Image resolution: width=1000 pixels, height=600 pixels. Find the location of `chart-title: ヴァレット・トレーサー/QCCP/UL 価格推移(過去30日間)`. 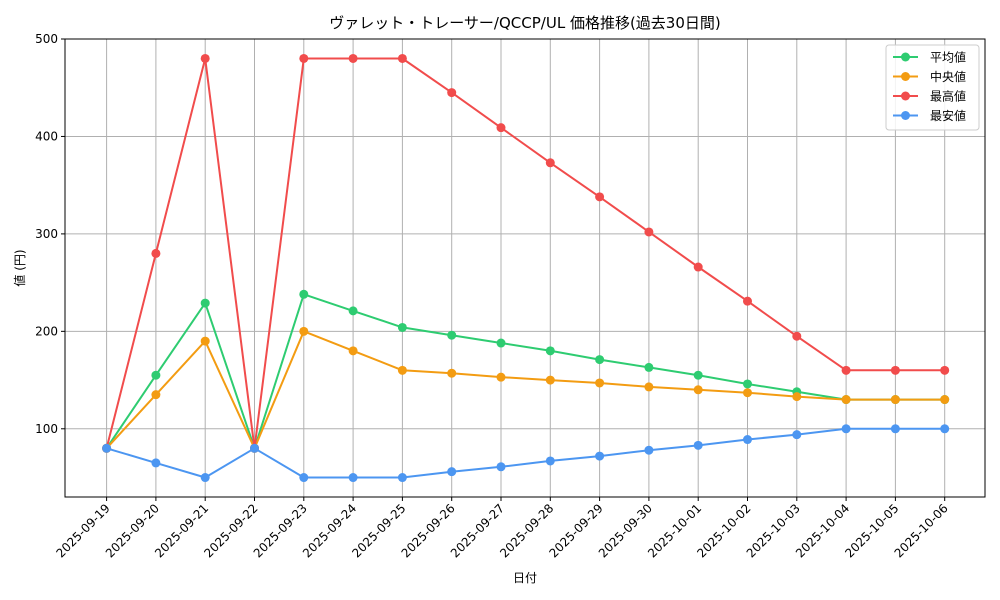

chart-title: ヴァレット・トレーサー/QCCP/UL 価格推移(過去30日間) is located at coordinates (525, 23).